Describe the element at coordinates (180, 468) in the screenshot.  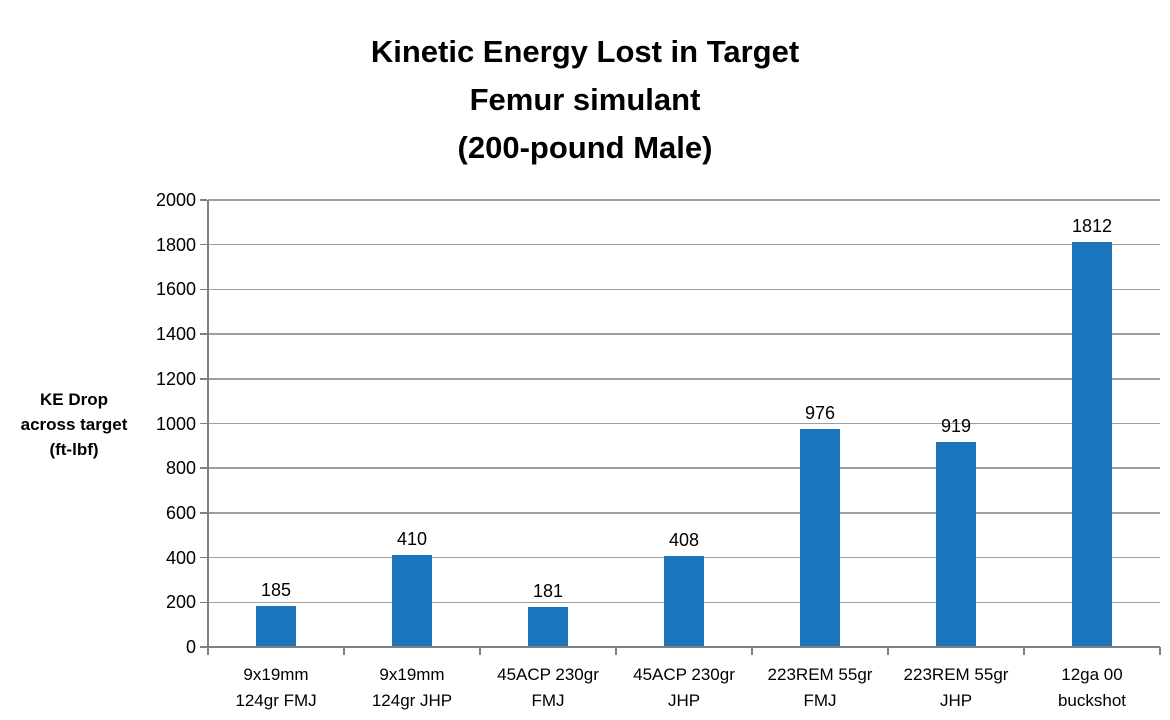
I see `y-tick-label: 800` at that location.